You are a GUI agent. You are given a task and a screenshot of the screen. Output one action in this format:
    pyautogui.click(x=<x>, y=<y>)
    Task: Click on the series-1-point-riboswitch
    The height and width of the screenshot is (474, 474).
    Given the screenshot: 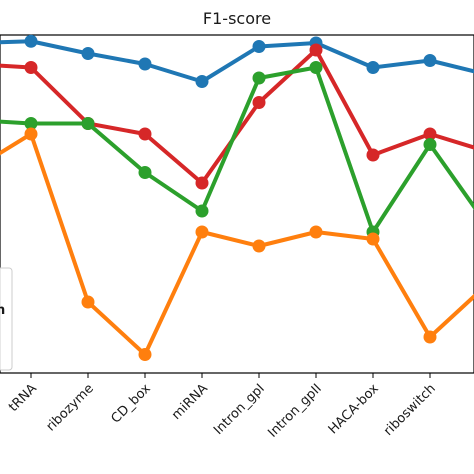 What is the action you would take?
    pyautogui.click(x=430, y=134)
    